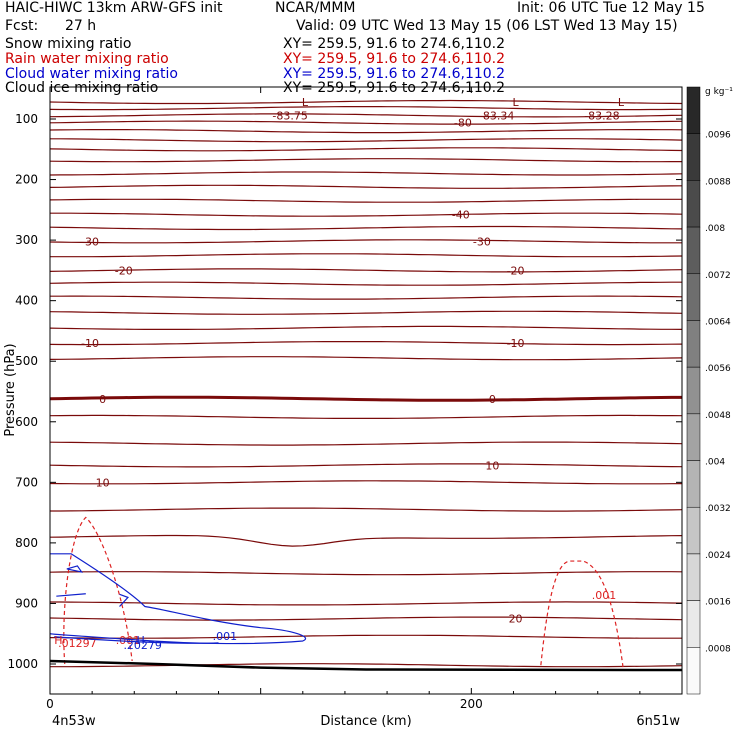 Image resolution: width=740 pixels, height=740 pixels. Describe the element at coordinates (225, 636) in the screenshot. I see `cloudwater-contour-label: .001` at that location.